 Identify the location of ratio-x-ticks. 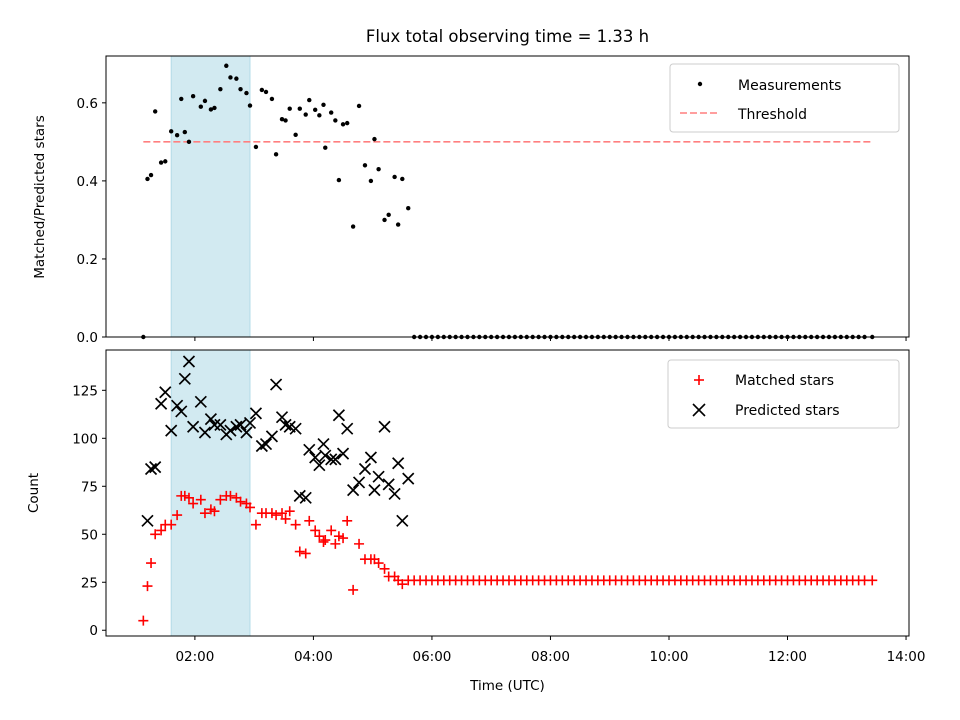
(550, 339).